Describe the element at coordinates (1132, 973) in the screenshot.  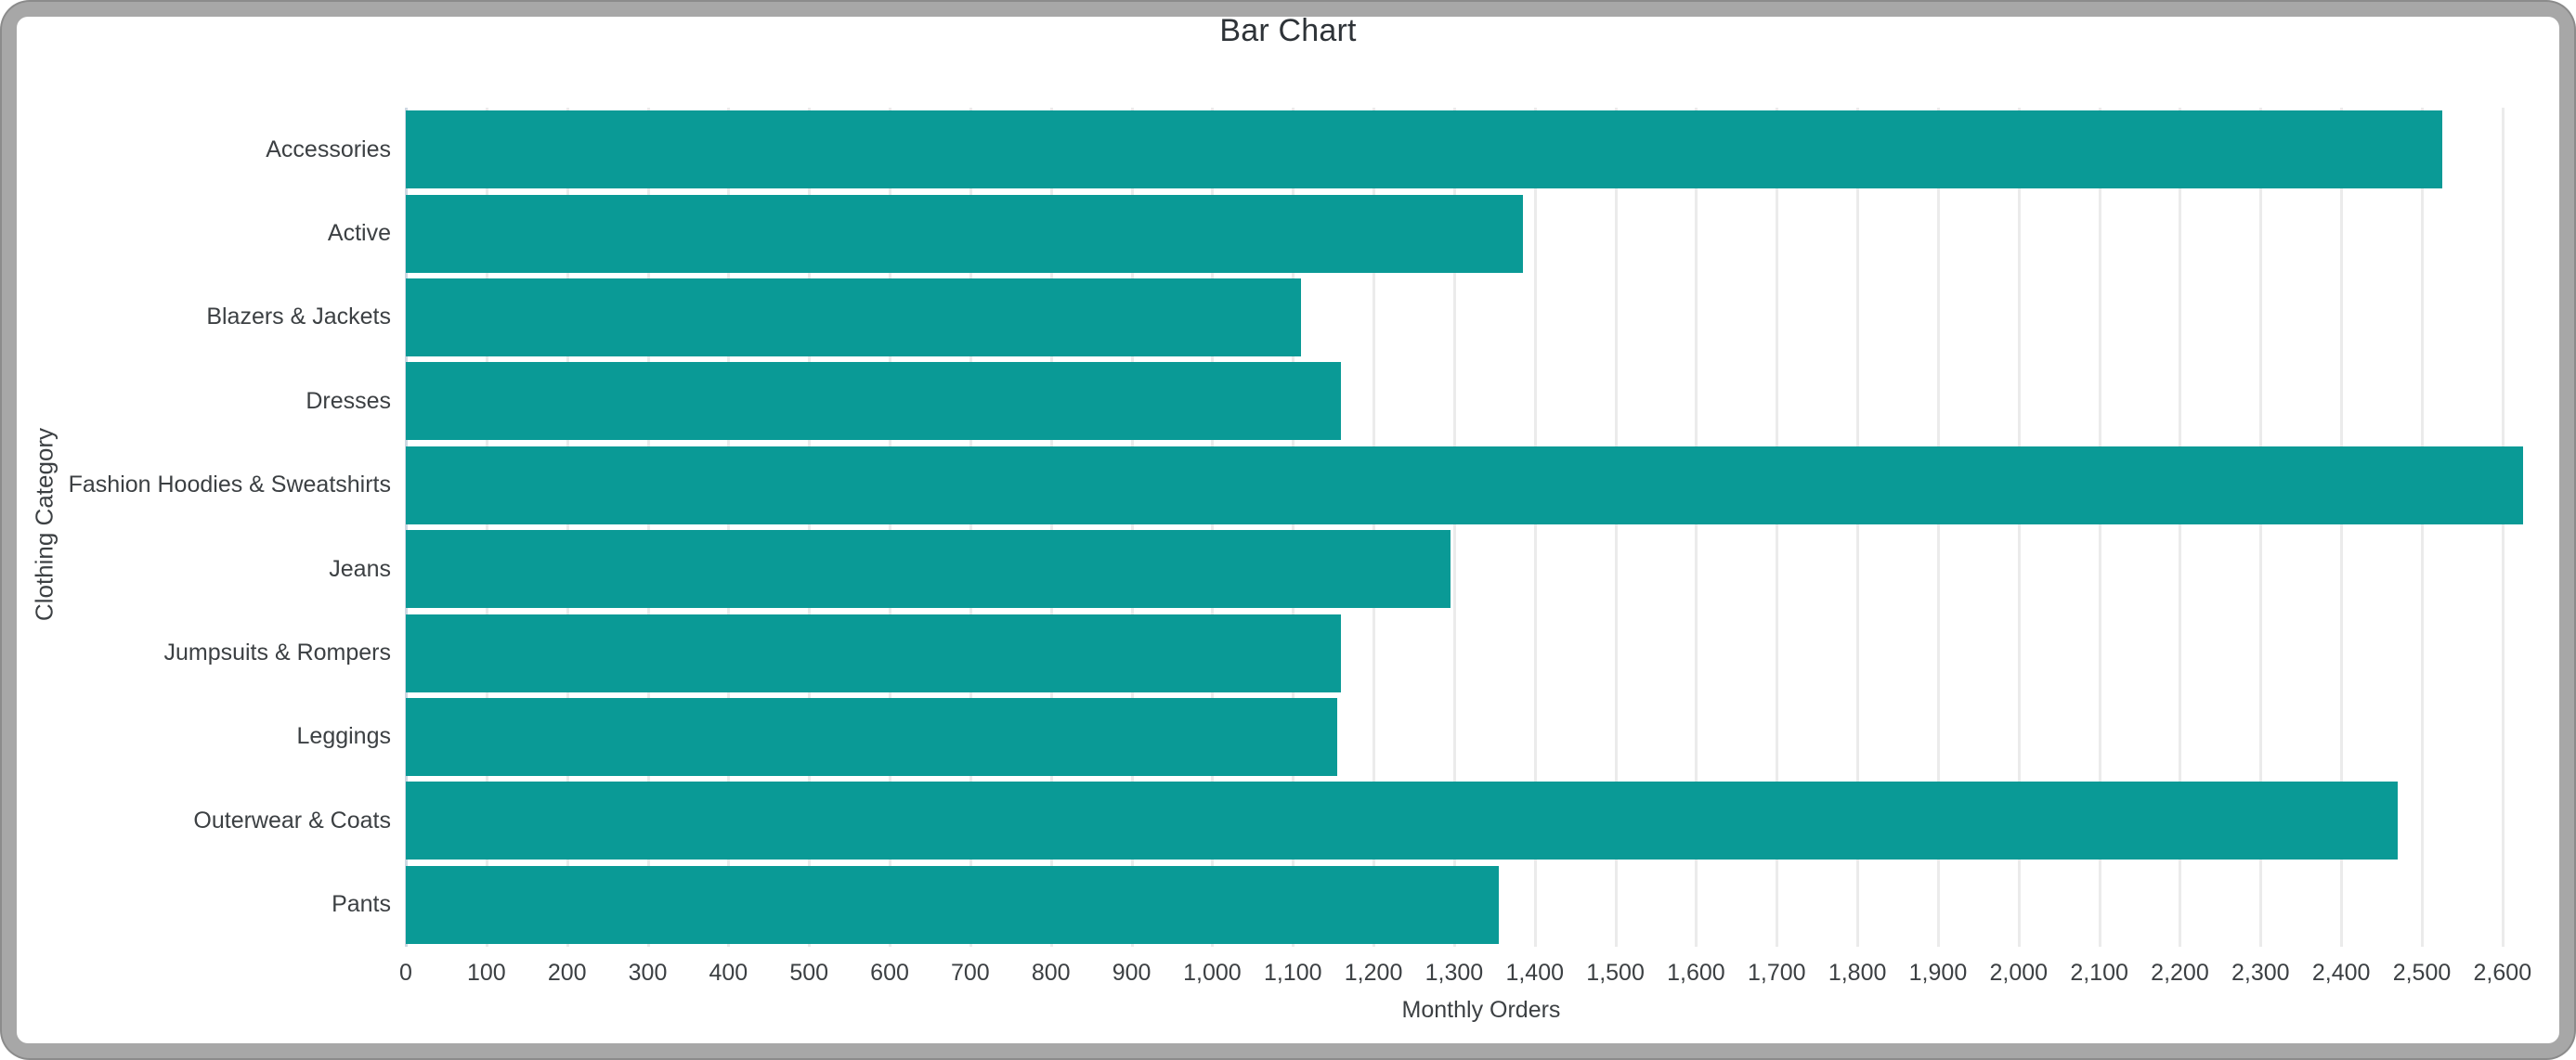
I see `x-tick-label: 900` at that location.